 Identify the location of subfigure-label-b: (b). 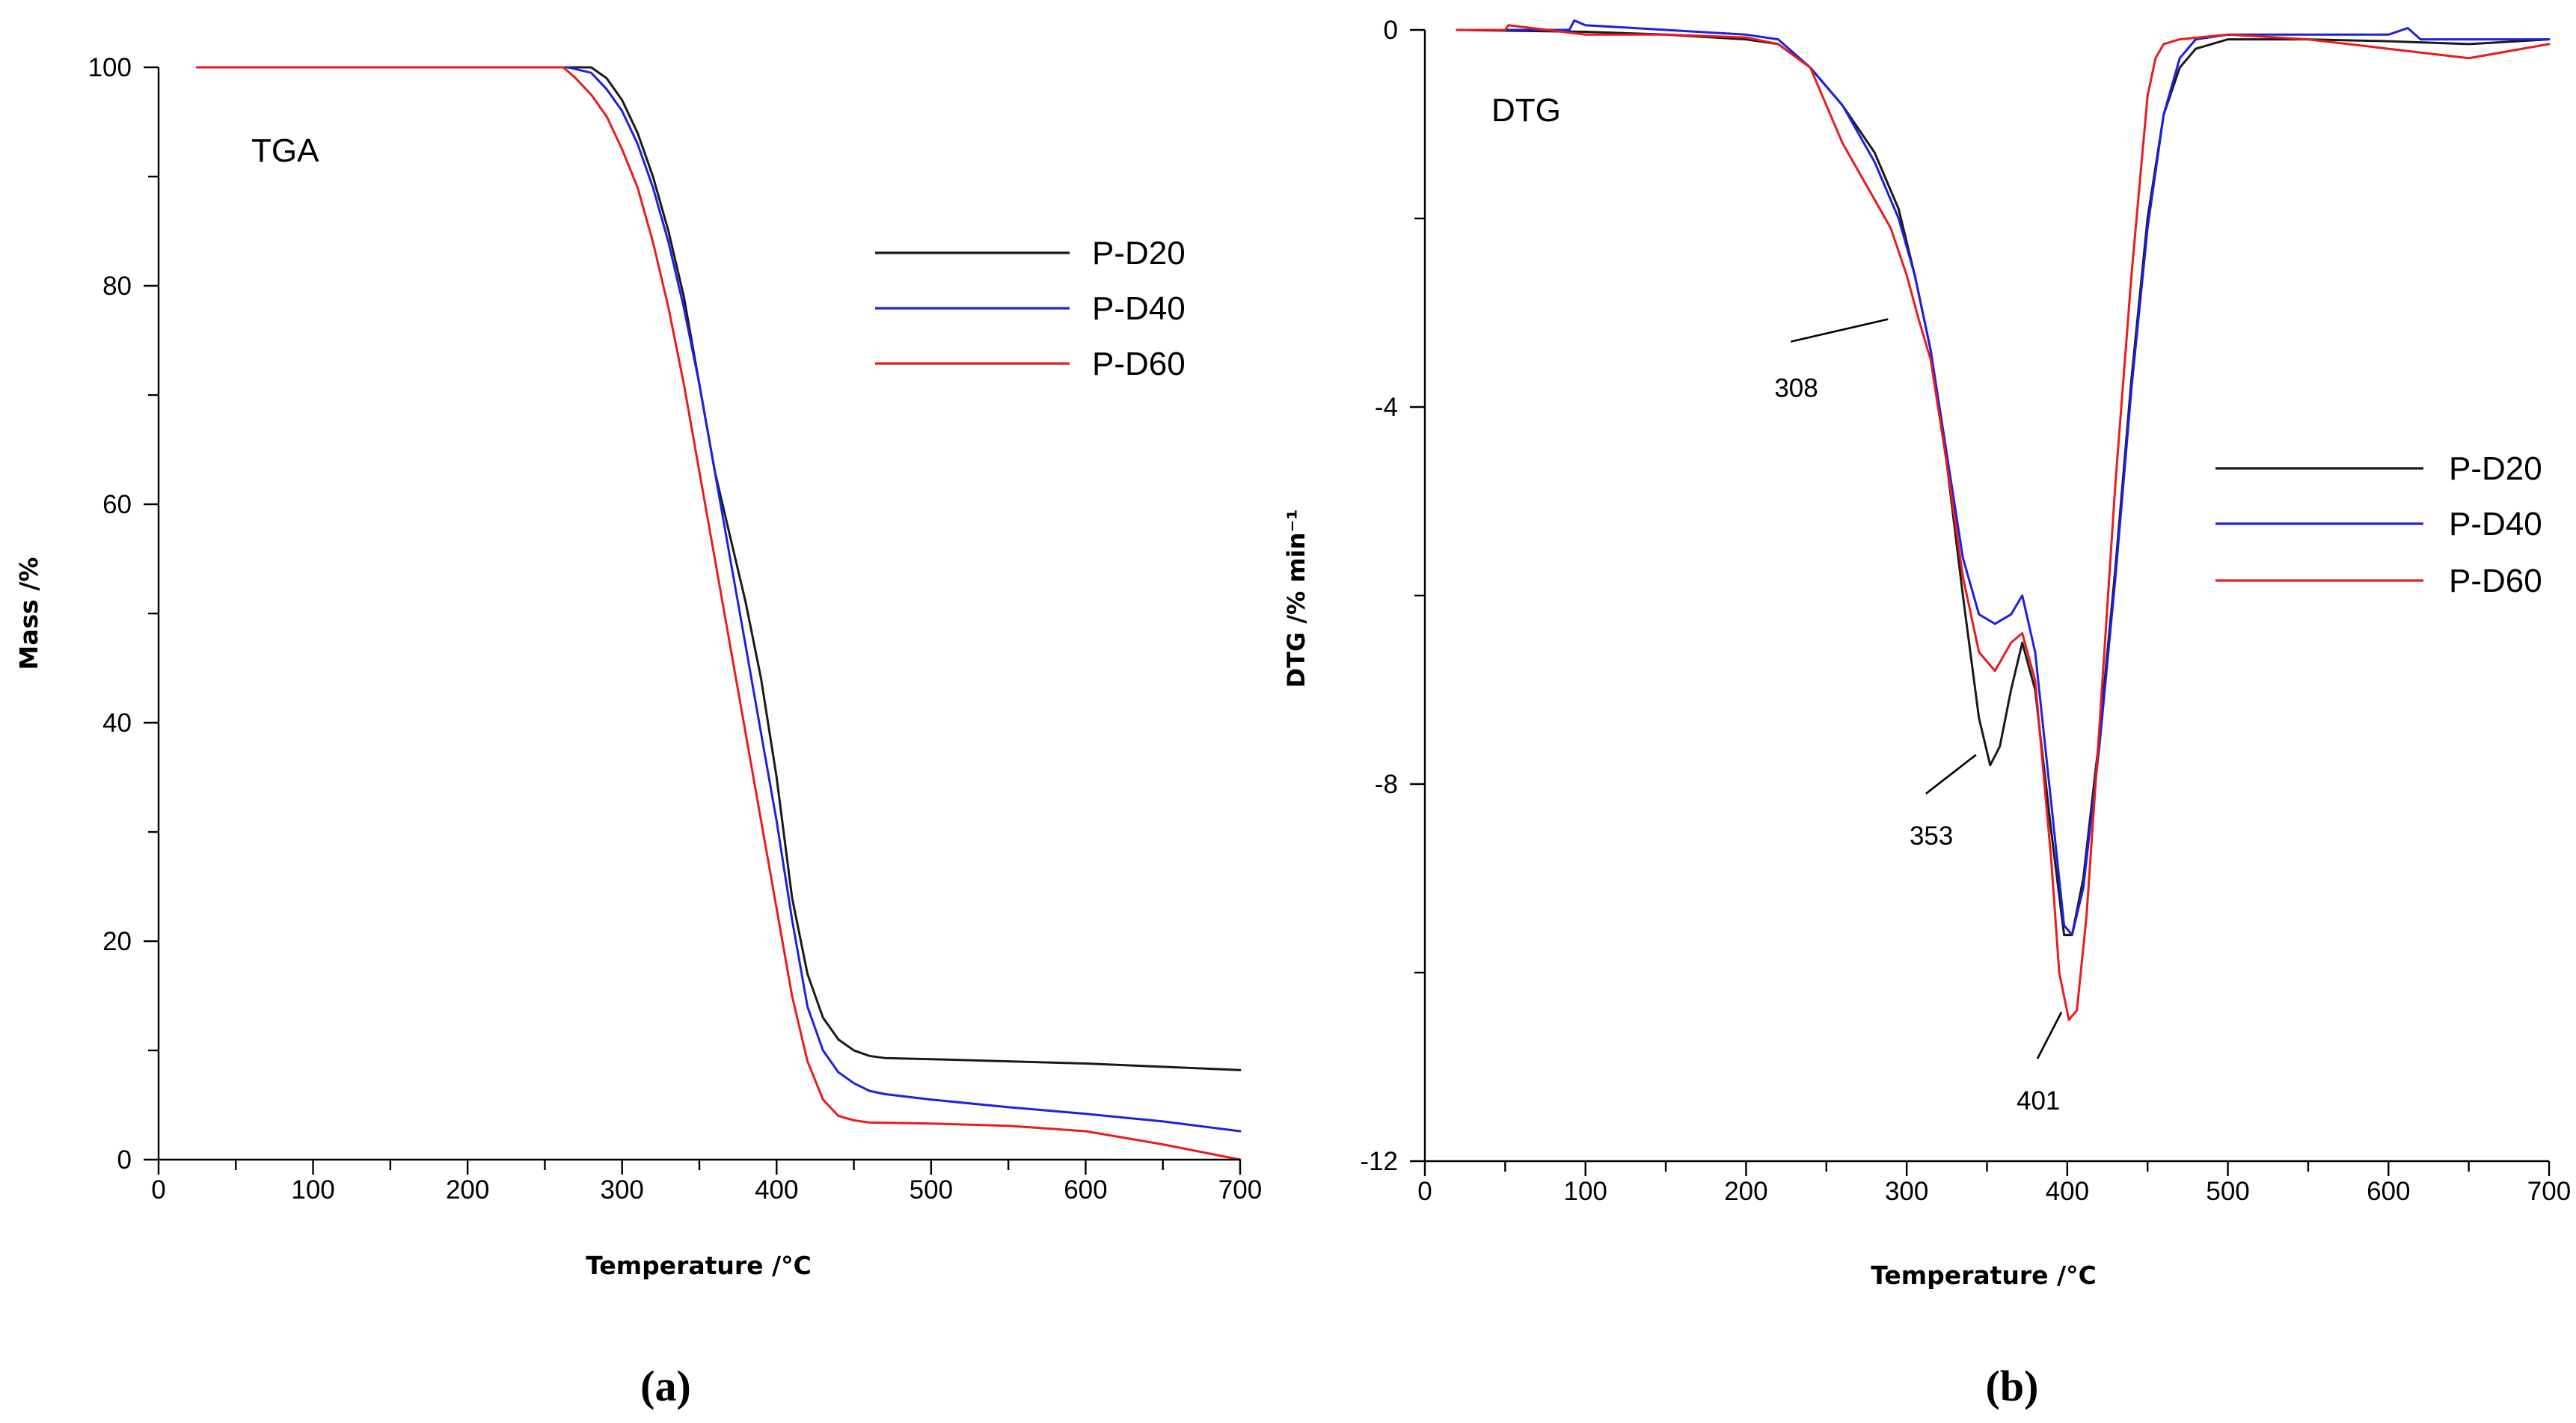
(2012, 1386).